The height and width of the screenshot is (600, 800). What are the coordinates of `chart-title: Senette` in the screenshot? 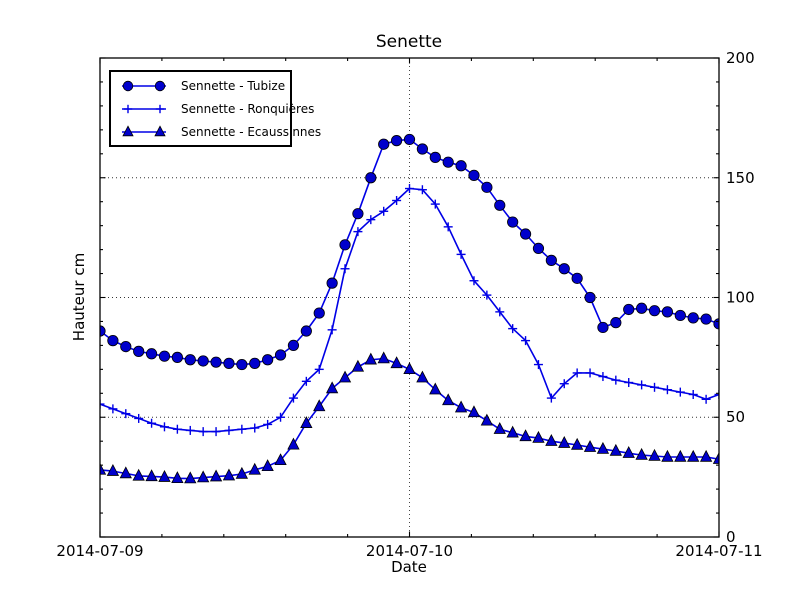 It's located at (409, 42).